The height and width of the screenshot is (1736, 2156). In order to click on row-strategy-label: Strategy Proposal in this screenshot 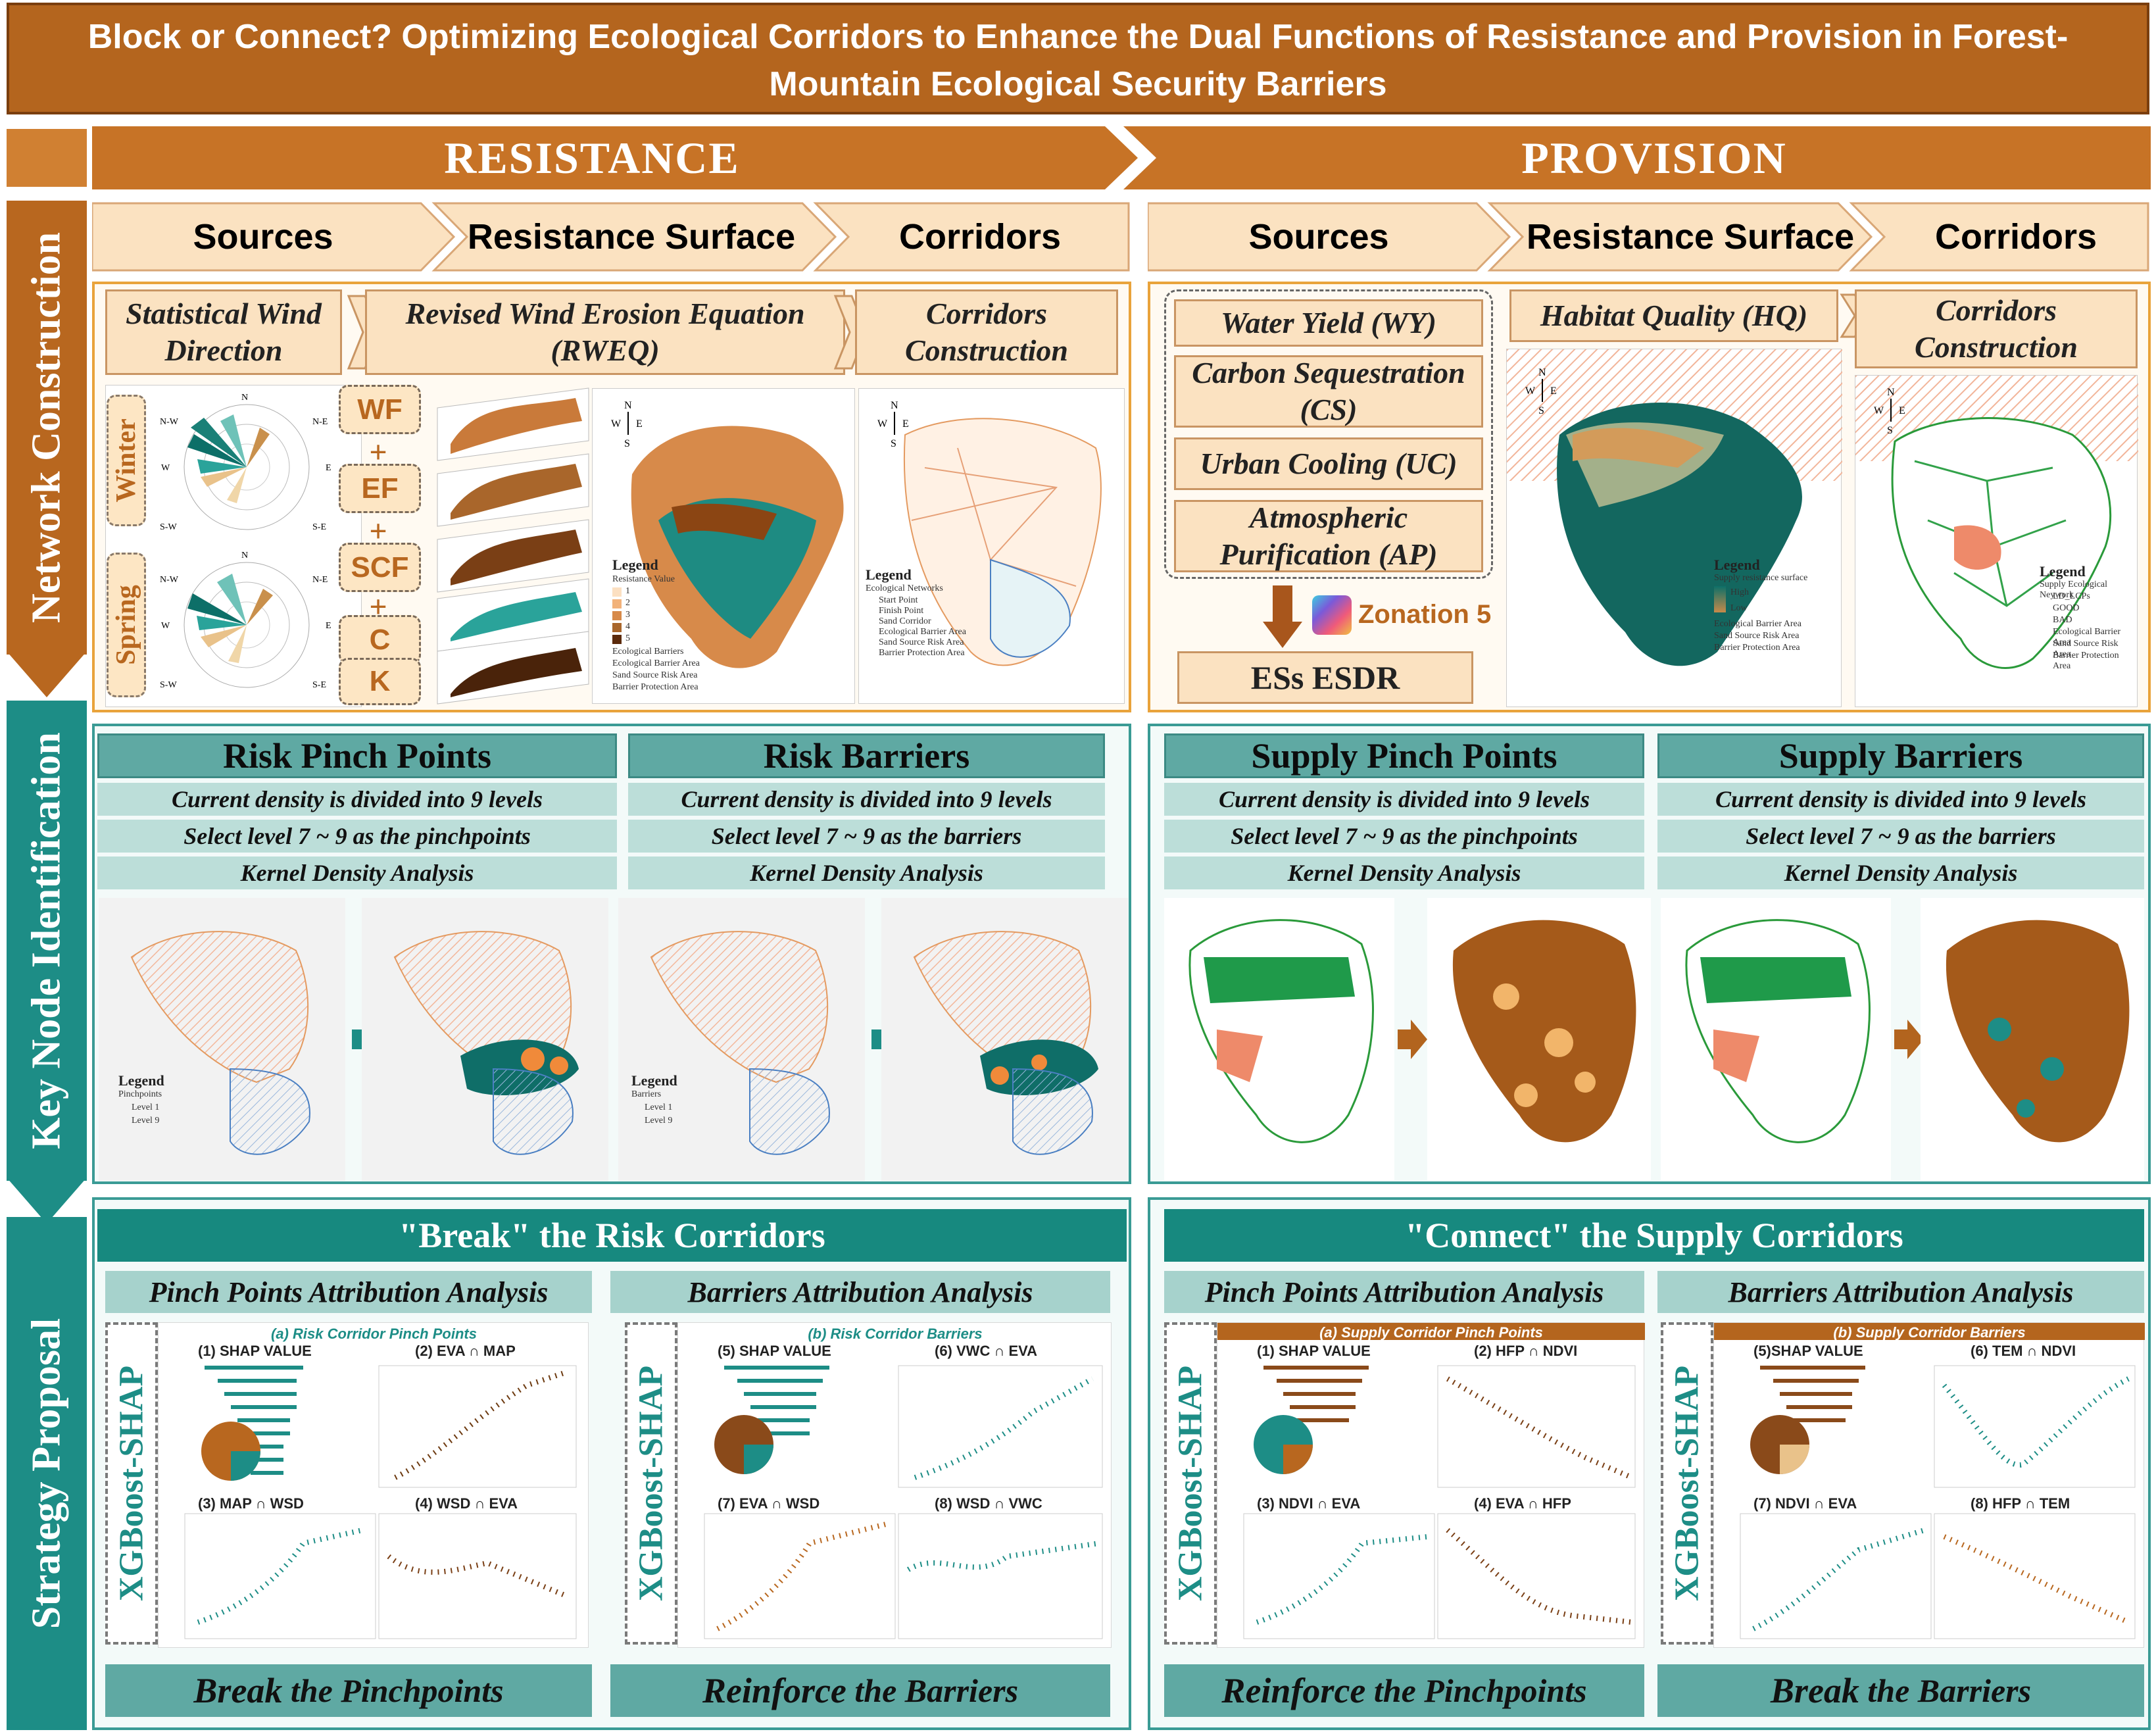, I will do `click(47, 1474)`.